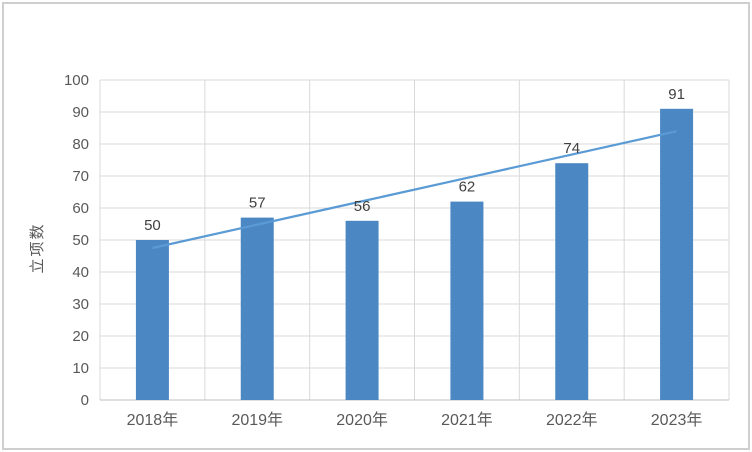 The height and width of the screenshot is (452, 752). What do you see at coordinates (467, 420) in the screenshot?
I see `x-axis-label: 2021年` at bounding box center [467, 420].